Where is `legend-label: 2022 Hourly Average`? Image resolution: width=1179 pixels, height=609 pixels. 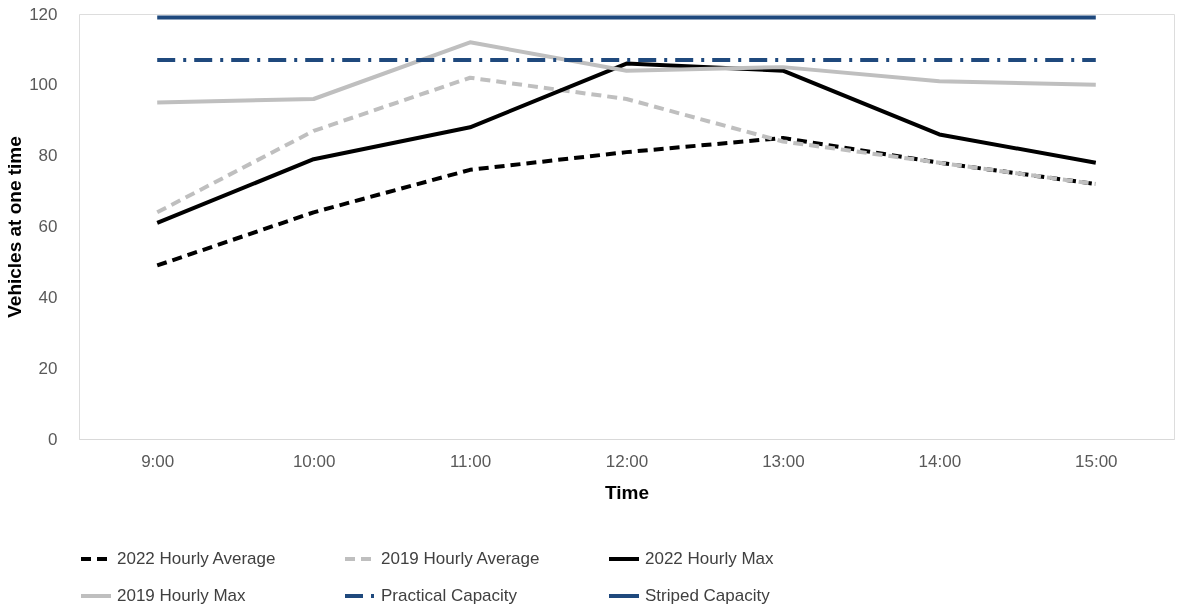 legend-label: 2022 Hourly Average is located at coordinates (196, 558).